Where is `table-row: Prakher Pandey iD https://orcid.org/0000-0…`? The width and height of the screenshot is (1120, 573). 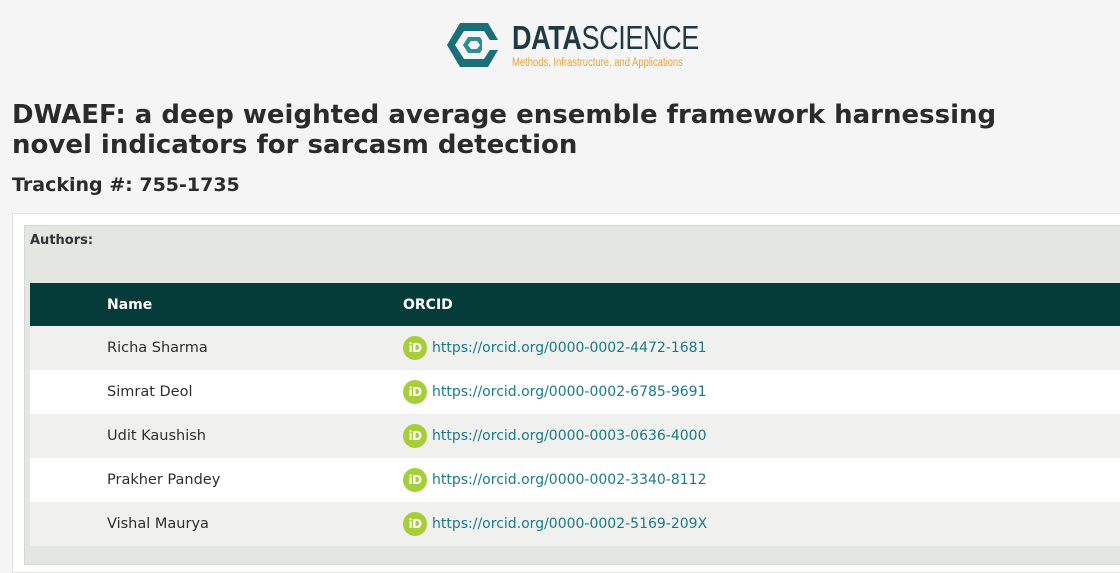
table-row: Prakher Pandey iD https://orcid.org/0000-0… is located at coordinates (575, 480).